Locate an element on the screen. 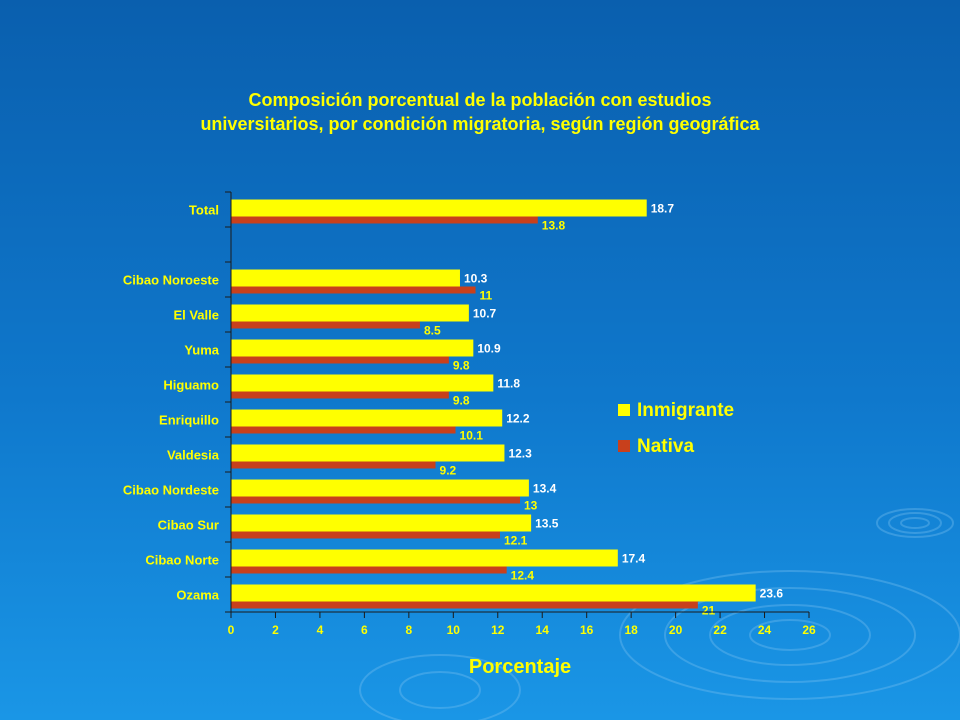 The height and width of the screenshot is (720, 960). data-label-nativa: 13 is located at coordinates (531, 506).